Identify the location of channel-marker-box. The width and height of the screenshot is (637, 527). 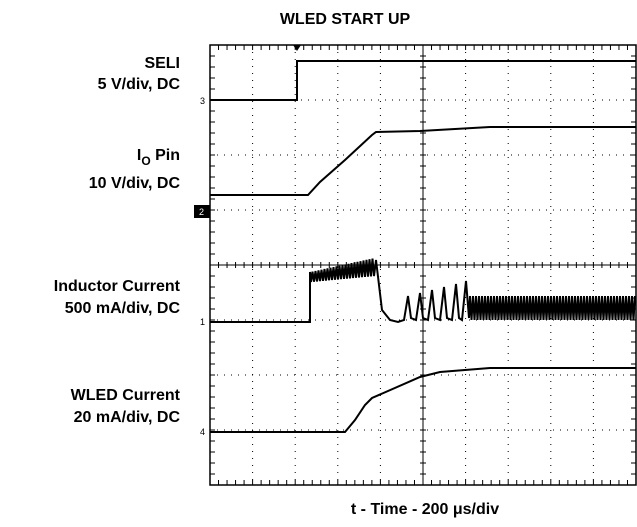
(202, 211).